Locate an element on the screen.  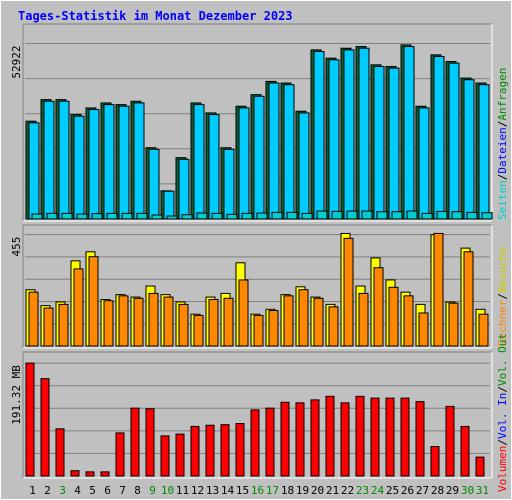
x-label-day-8: 8 is located at coordinates (137, 490).